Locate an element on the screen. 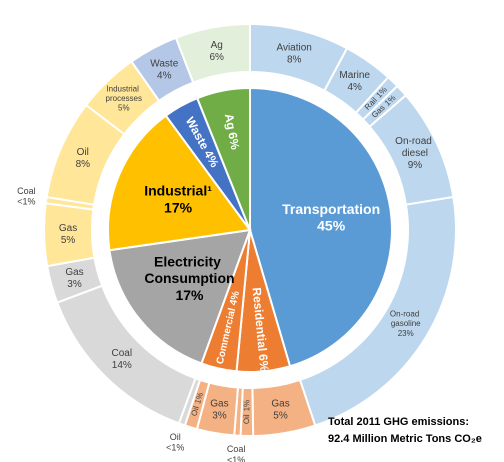  label-word: diesel is located at coordinates (415, 153).